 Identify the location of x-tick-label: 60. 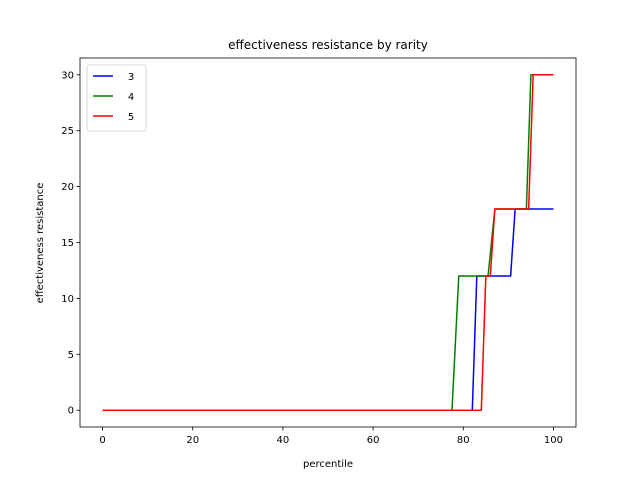
(373, 440).